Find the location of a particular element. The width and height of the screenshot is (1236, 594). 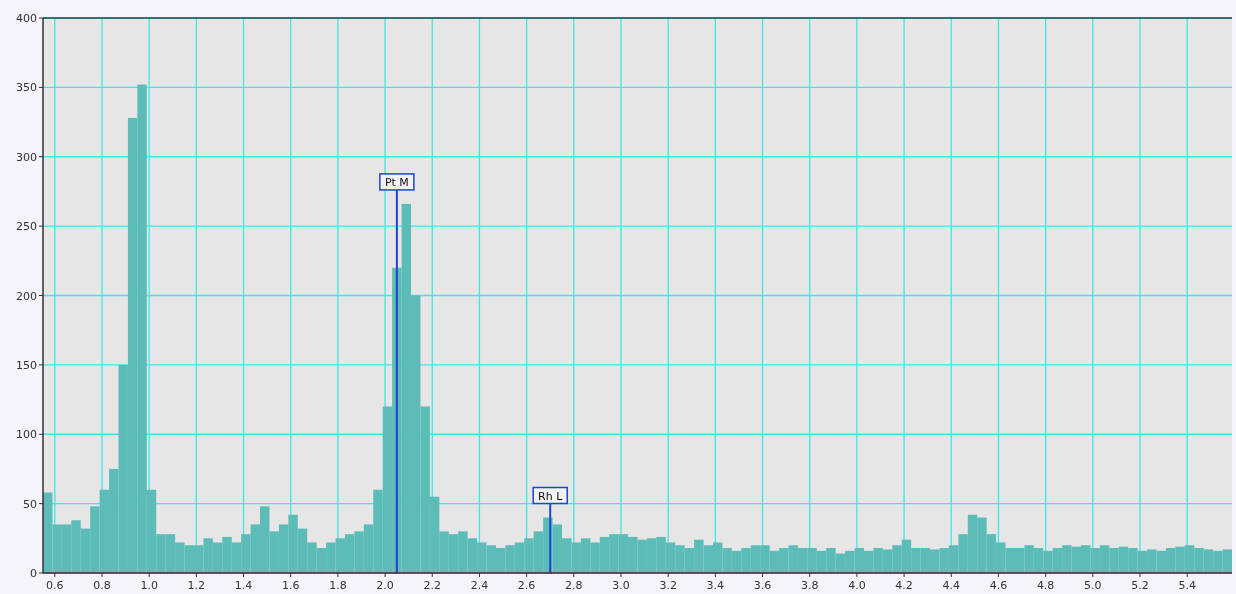

x-tick-label: 1.4 is located at coordinates (243, 585).